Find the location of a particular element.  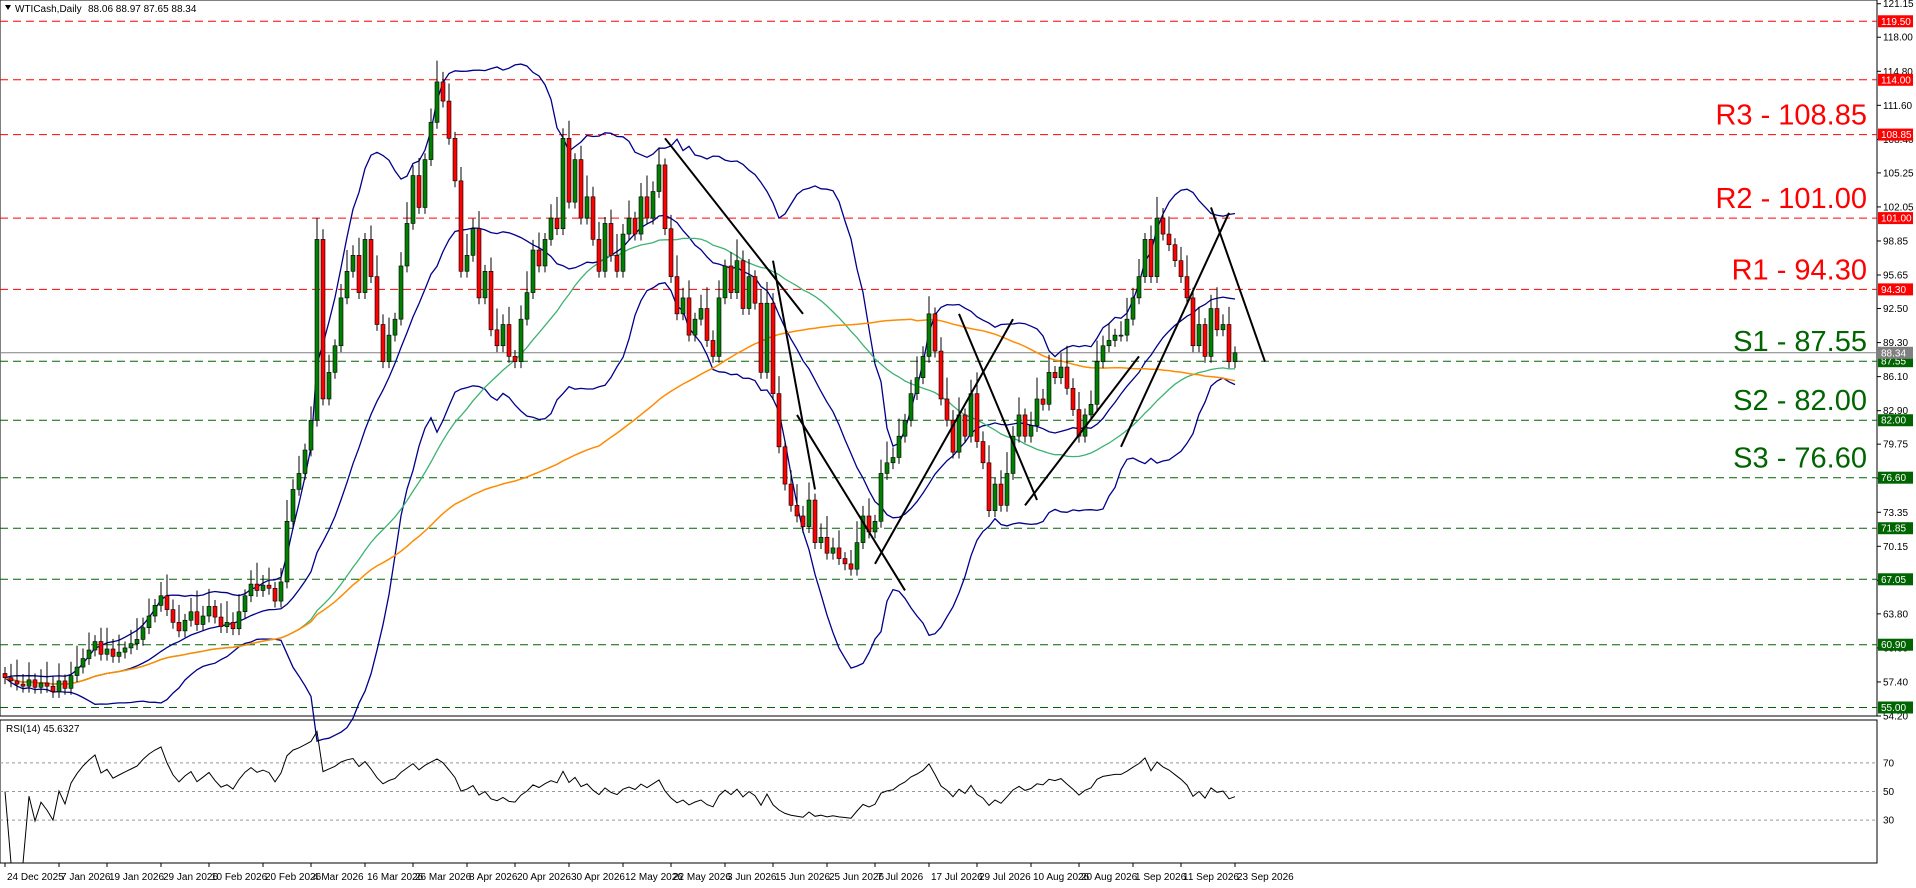

x-tick-label: 25 Jun 2026 is located at coordinates (856, 877).